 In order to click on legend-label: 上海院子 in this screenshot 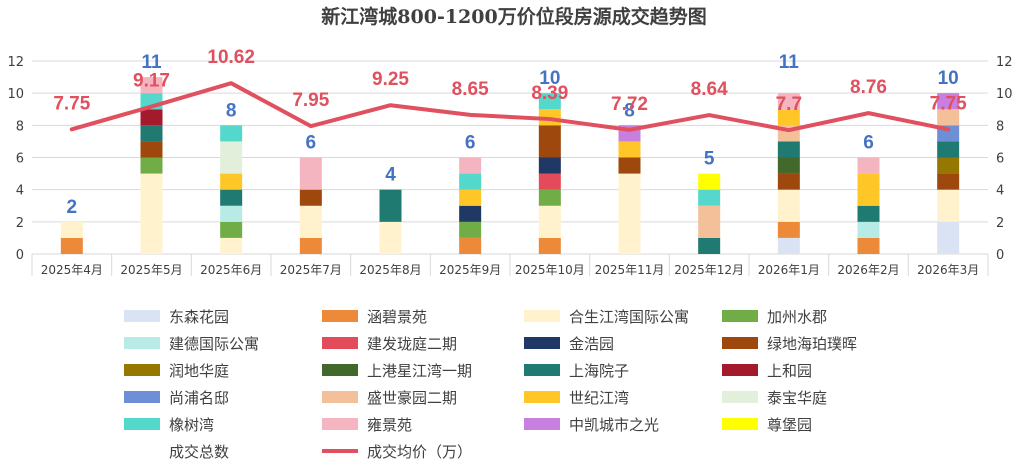, I will do `click(599, 371)`.